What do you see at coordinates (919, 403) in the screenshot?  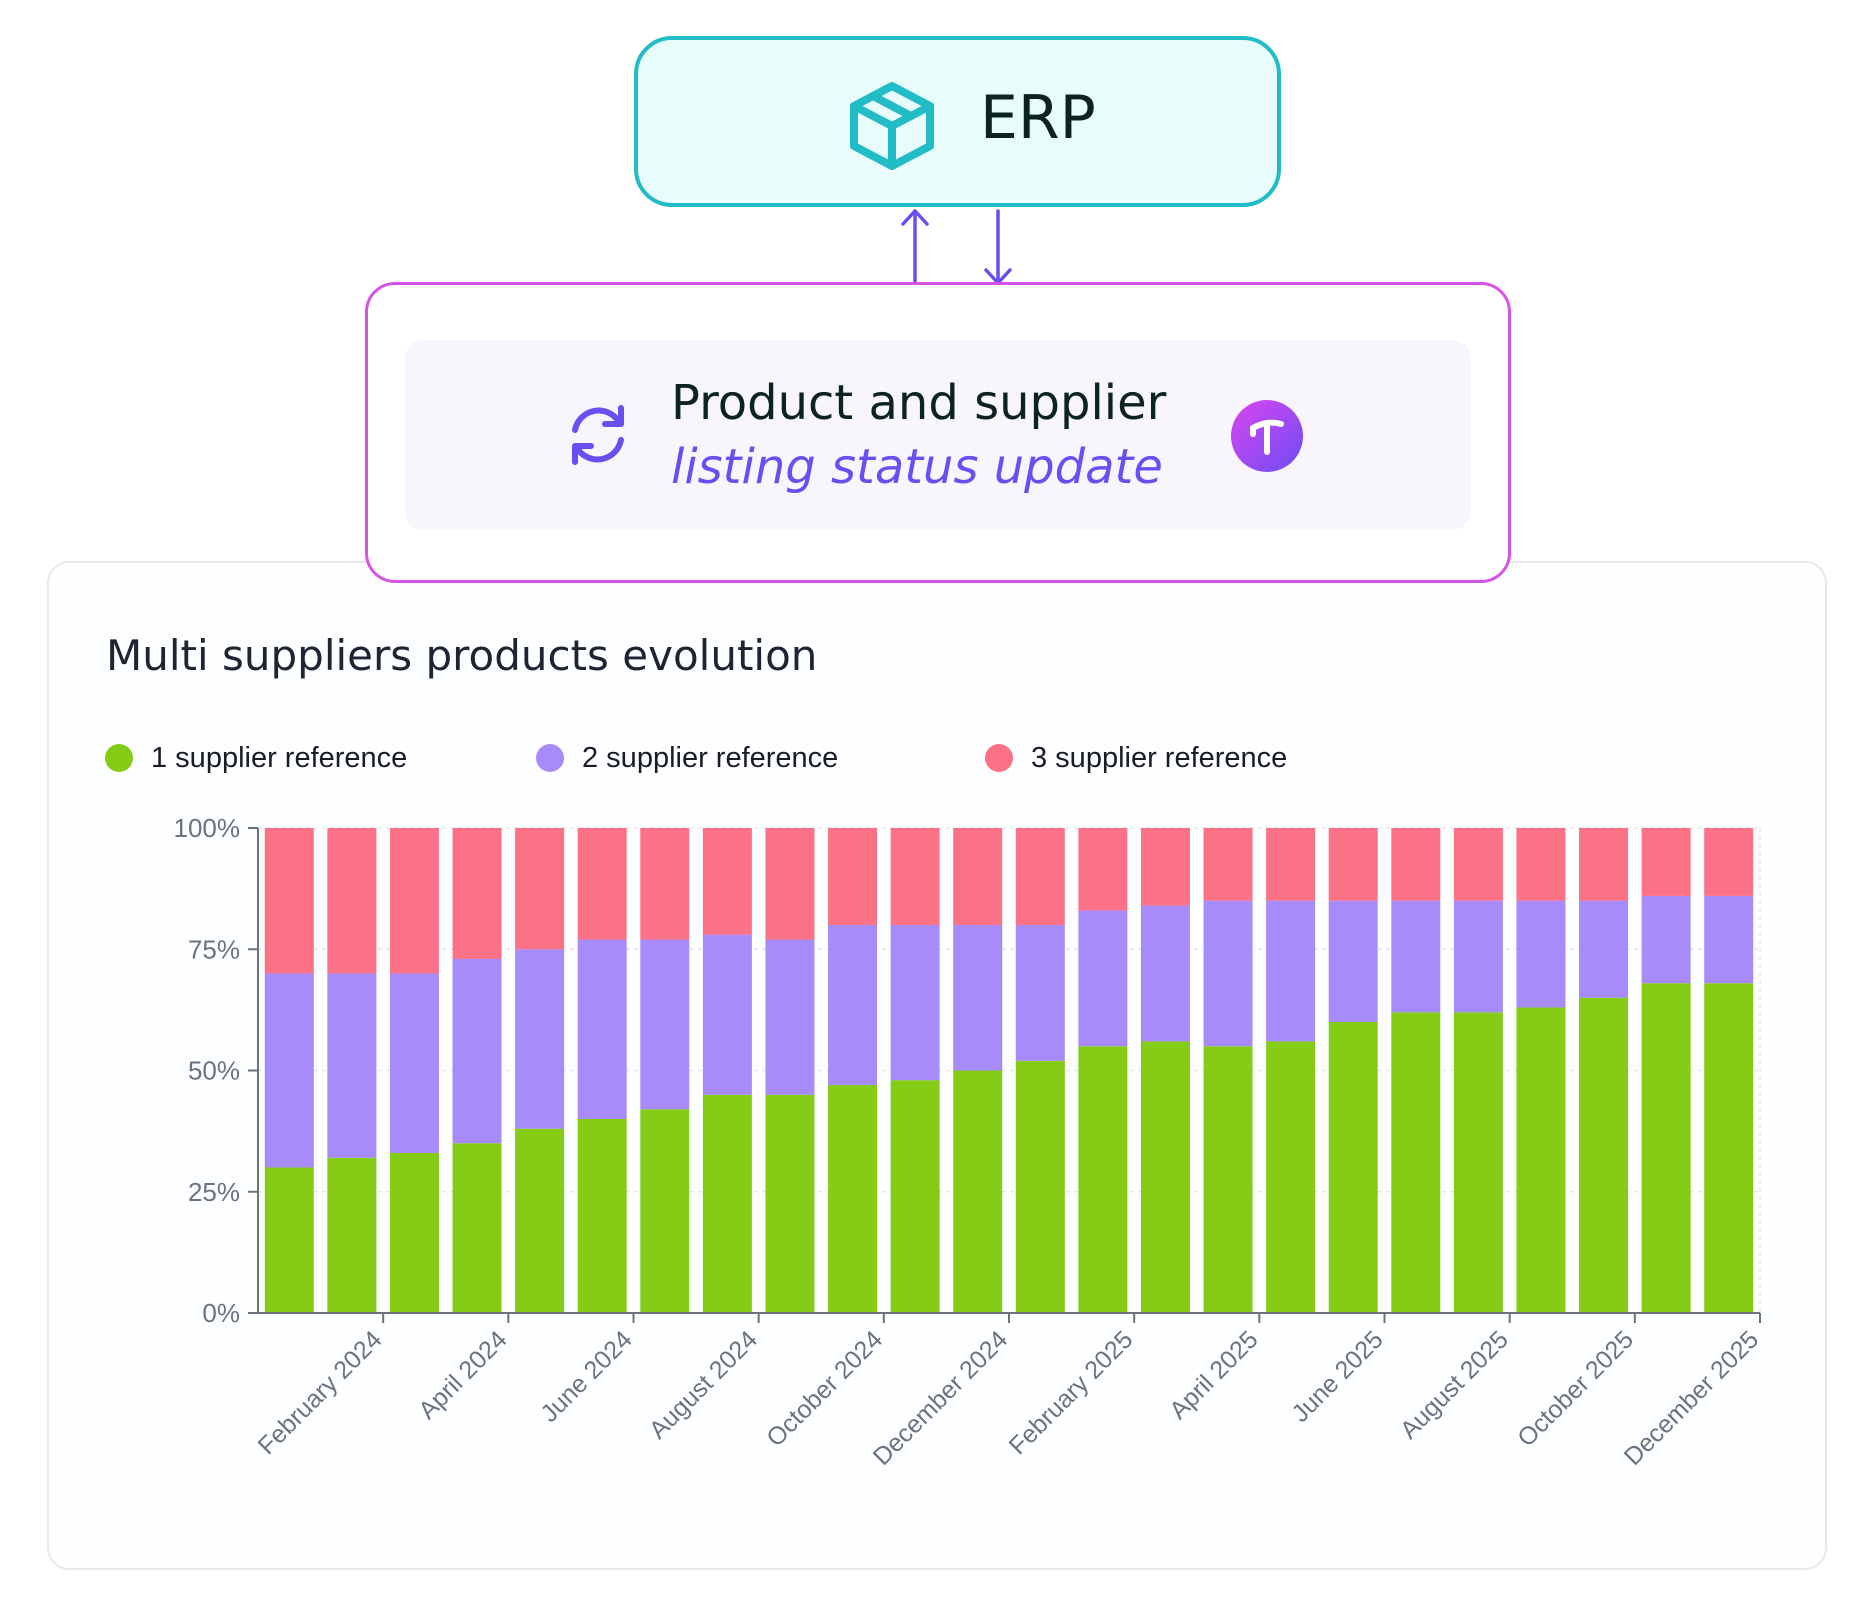 I see `process-title: Product and supplier` at bounding box center [919, 403].